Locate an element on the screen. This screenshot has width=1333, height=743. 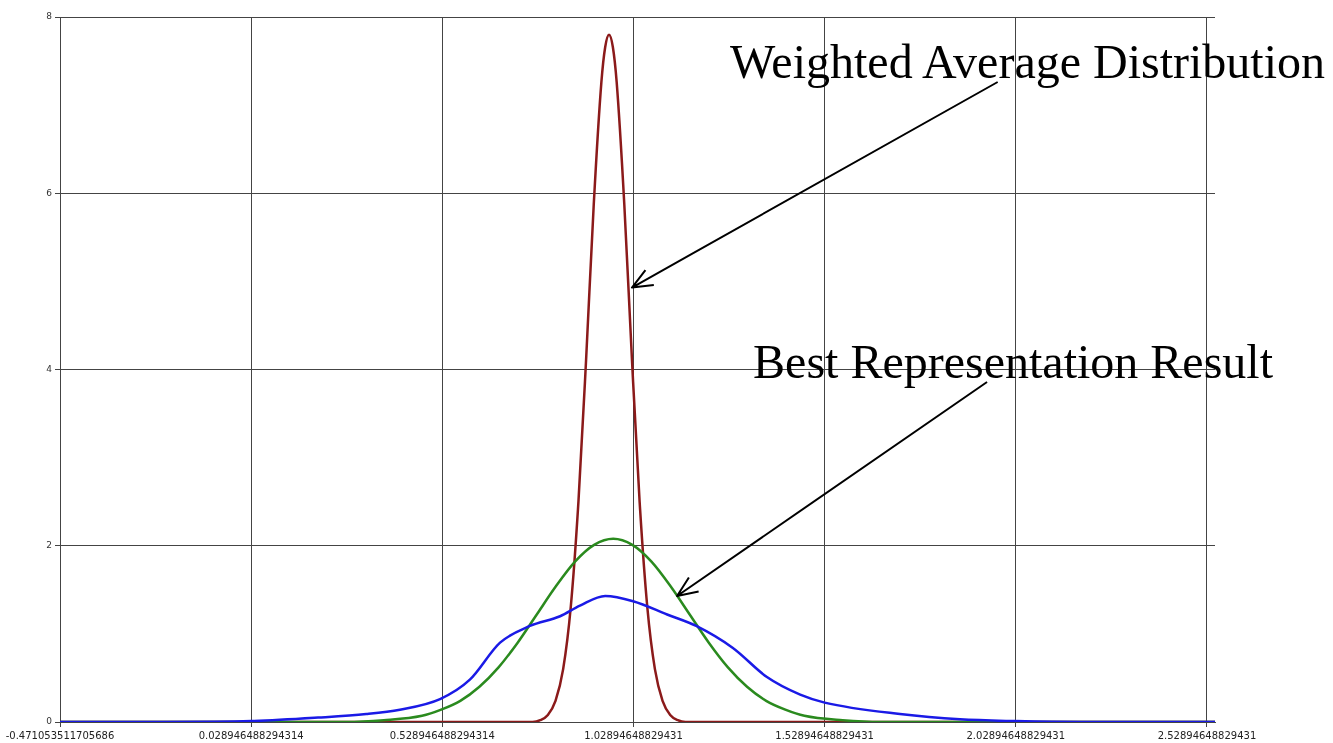
x-tick-label: 0.528946488294314 is located at coordinates (442, 735).